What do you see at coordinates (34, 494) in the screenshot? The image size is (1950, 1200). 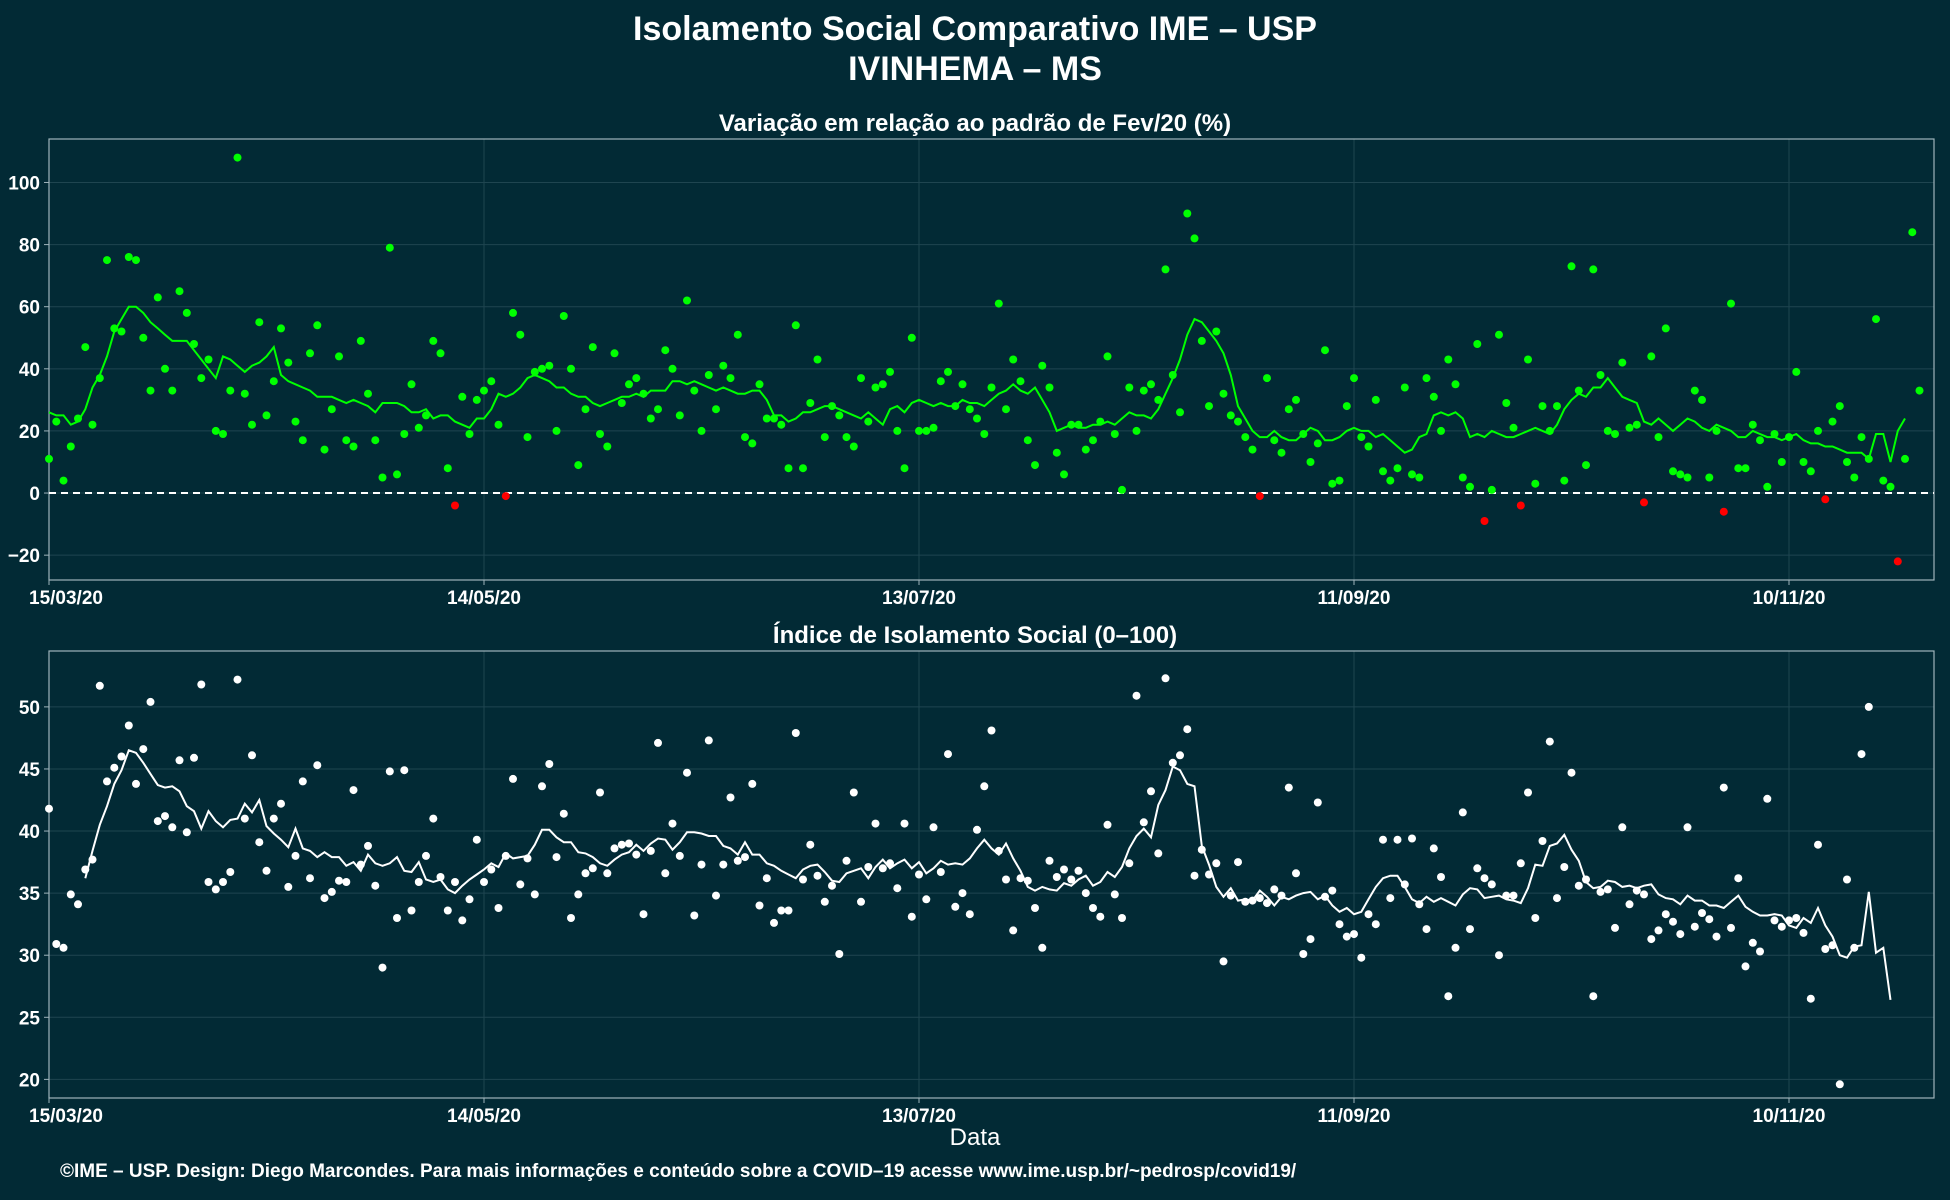 I see `top-y-tick-label: 0` at bounding box center [34, 494].